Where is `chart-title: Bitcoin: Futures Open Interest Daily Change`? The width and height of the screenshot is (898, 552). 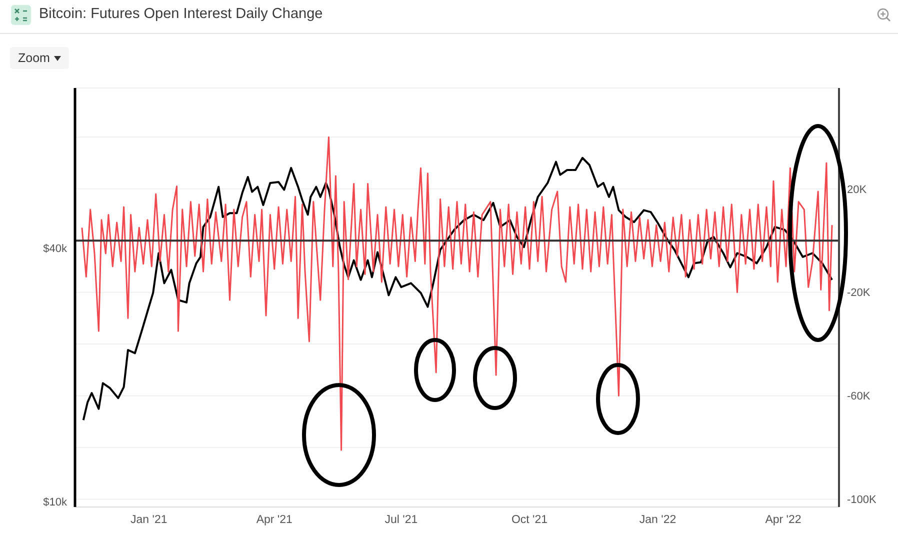
chart-title: Bitcoin: Futures Open Interest Daily Change is located at coordinates (181, 14).